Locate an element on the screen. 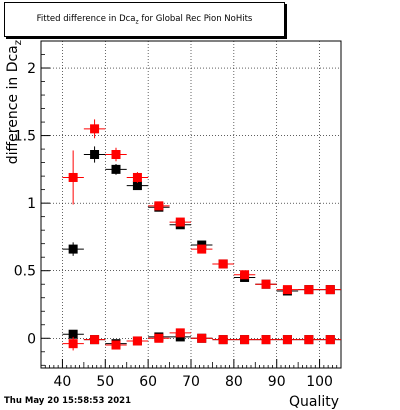  x-tick-label: 100 is located at coordinates (319, 382).